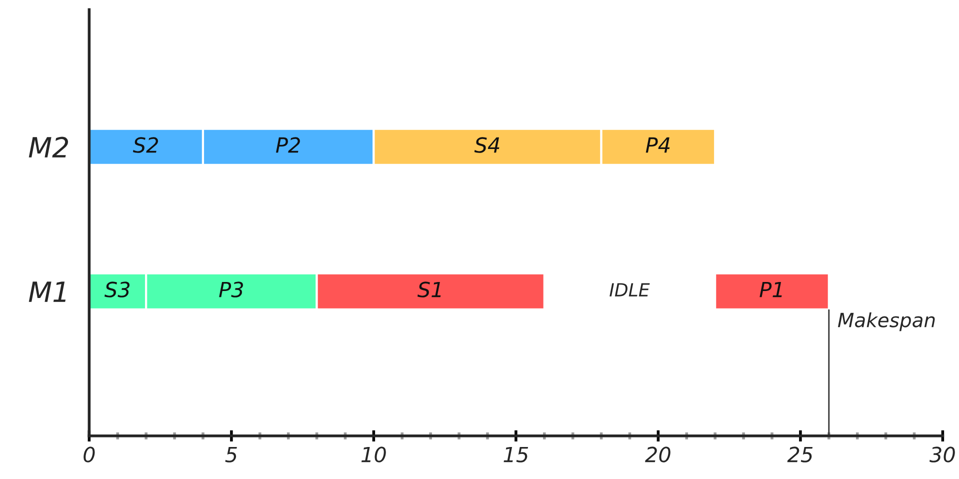 The image size is (959, 479). Describe the element at coordinates (145, 145) in the screenshot. I see `series-label: S2` at that location.